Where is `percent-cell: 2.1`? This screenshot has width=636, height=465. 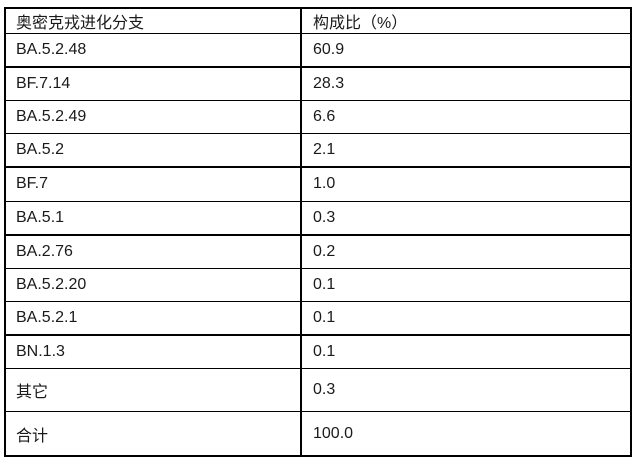
percent-cell: 2.1 is located at coordinates (466, 151).